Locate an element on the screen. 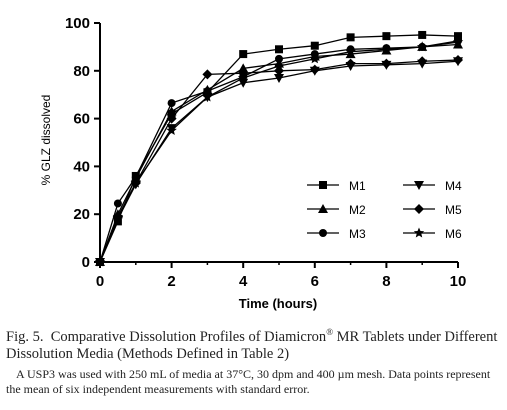 The width and height of the screenshot is (507, 410). legend-label: M6 is located at coordinates (453, 234).